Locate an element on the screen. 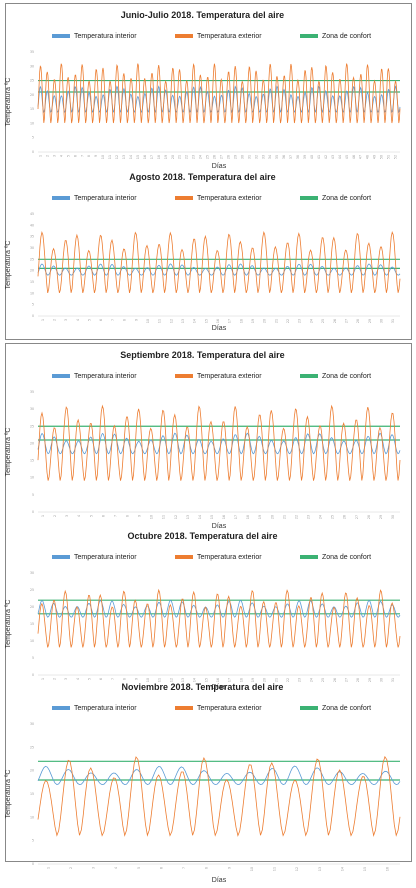 Image resolution: width=416 pixels, height=888 pixels. series-interior is located at coordinates (219, 443).